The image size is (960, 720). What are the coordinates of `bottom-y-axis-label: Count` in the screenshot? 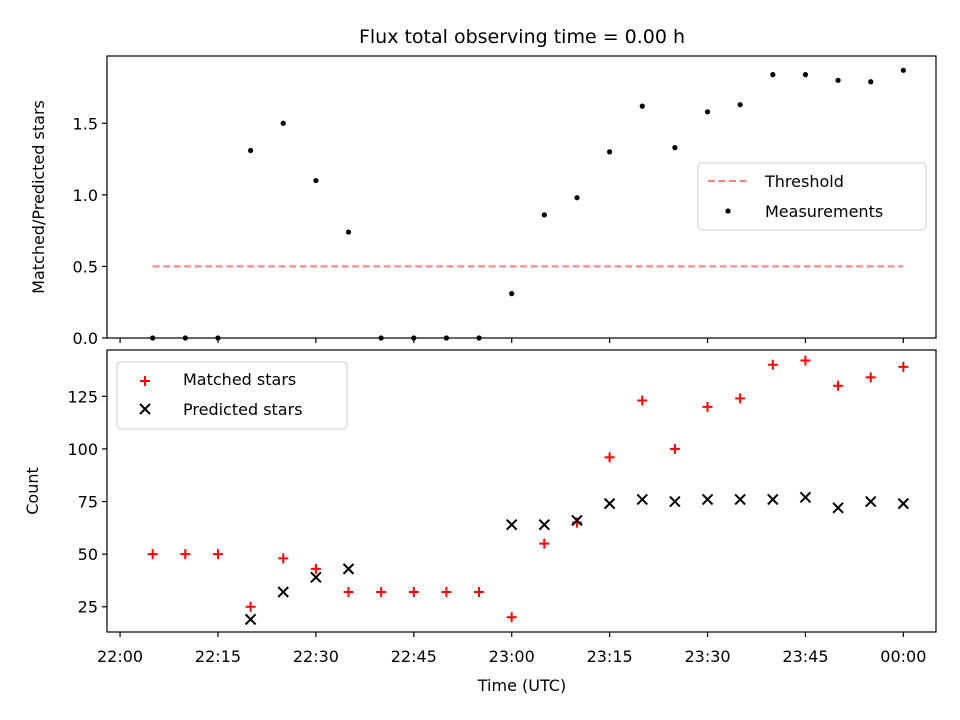 It's located at (32, 491).